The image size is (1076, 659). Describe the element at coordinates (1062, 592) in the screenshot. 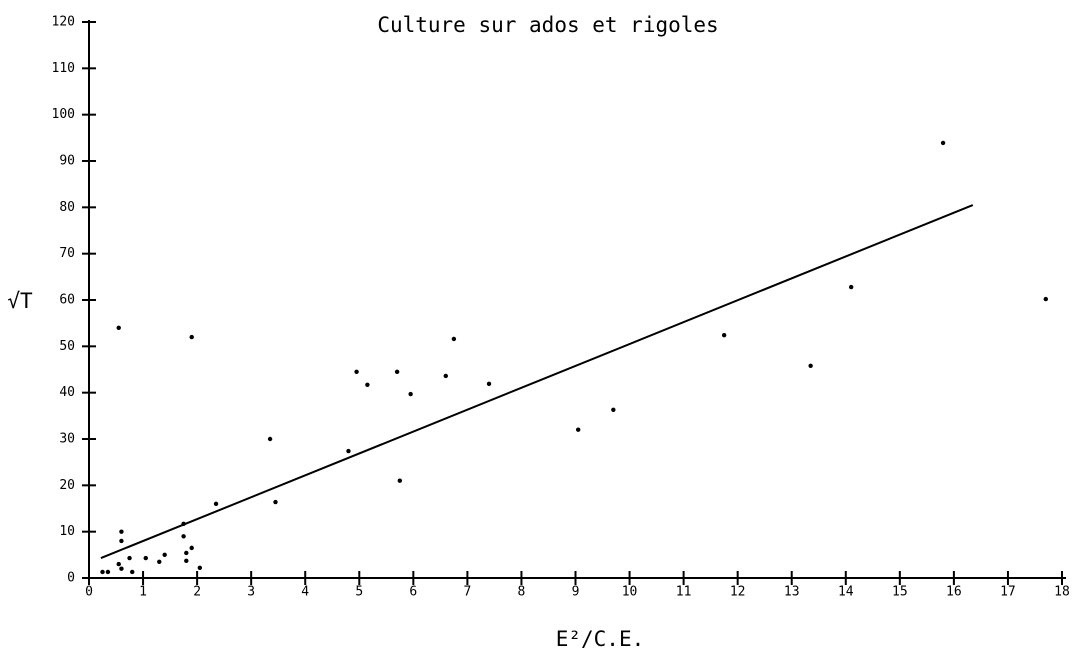

I see `x-tick-label: 18` at that location.